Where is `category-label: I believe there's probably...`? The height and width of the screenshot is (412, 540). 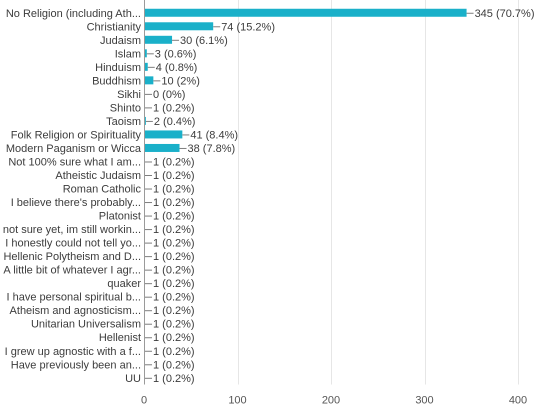
category-label: I believe there's probably... is located at coordinates (76, 203).